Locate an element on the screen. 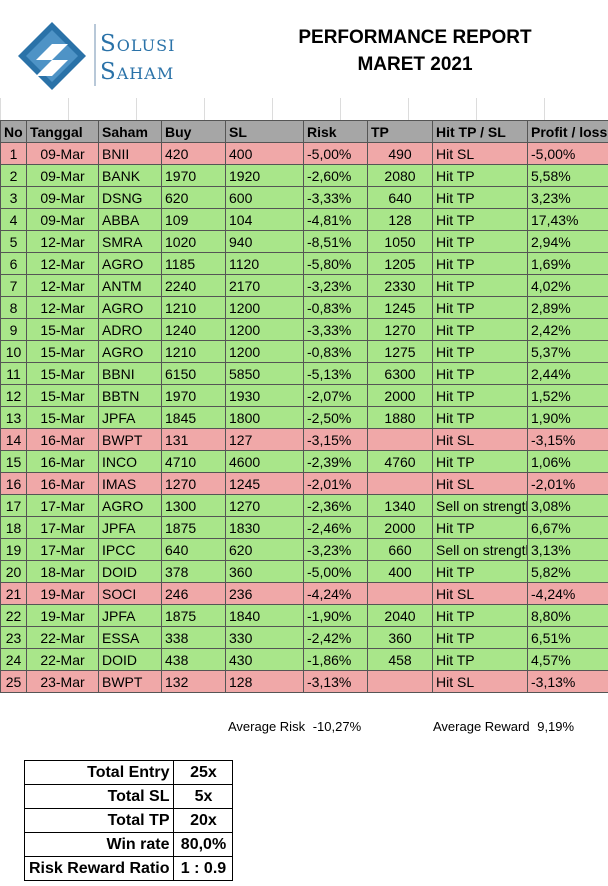  row-tp: 458 is located at coordinates (400, 659).